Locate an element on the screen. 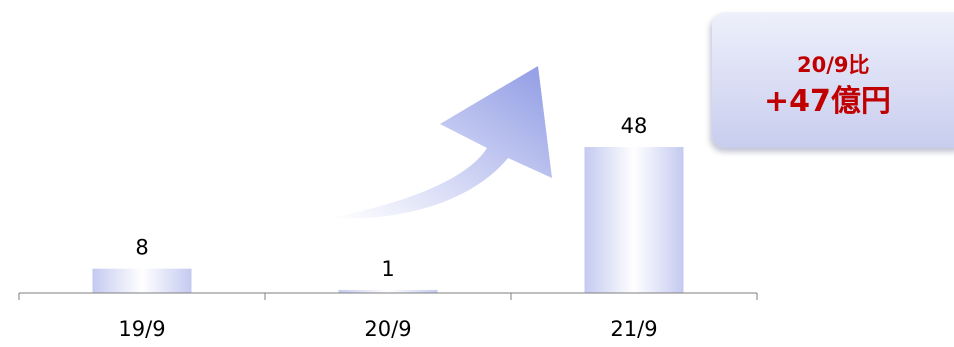  growth-arrow is located at coordinates (441, 142).